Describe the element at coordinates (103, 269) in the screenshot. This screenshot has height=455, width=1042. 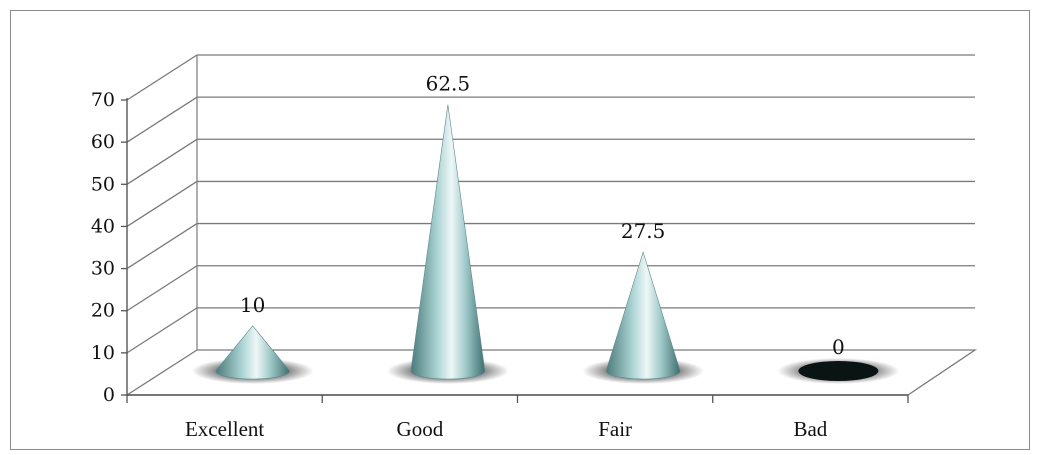
I see `y-tick-label: 30` at that location.